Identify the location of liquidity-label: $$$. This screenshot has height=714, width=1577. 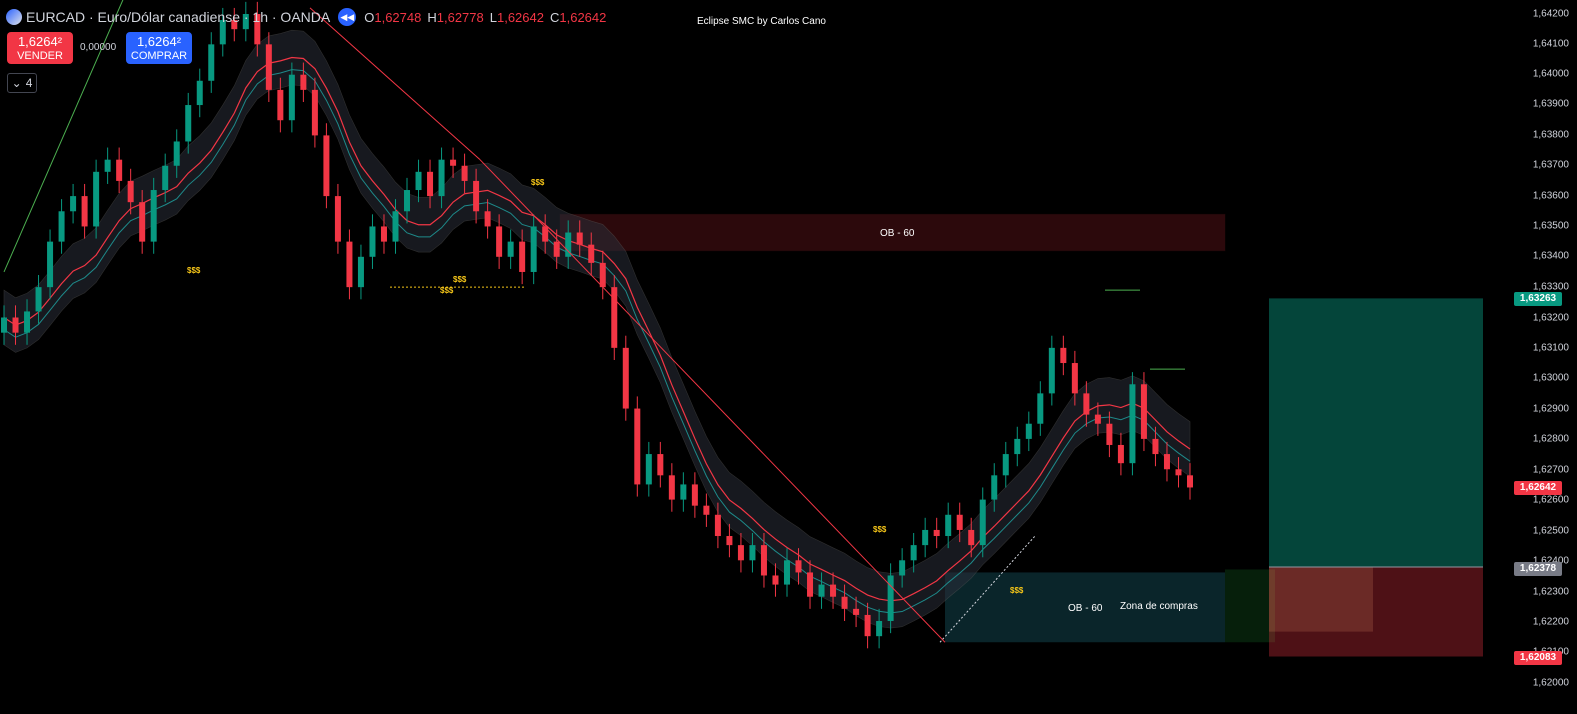
(1017, 590).